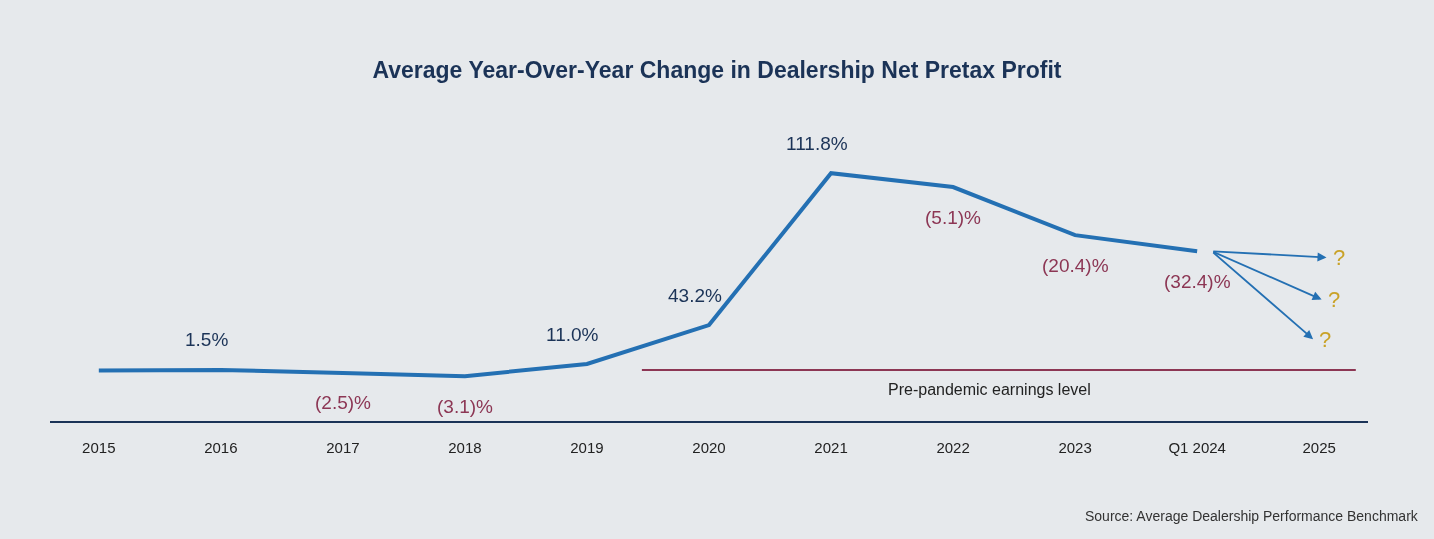 This screenshot has width=1434, height=539. Describe the element at coordinates (207, 339) in the screenshot. I see `annotation: 1.5%` at that location.